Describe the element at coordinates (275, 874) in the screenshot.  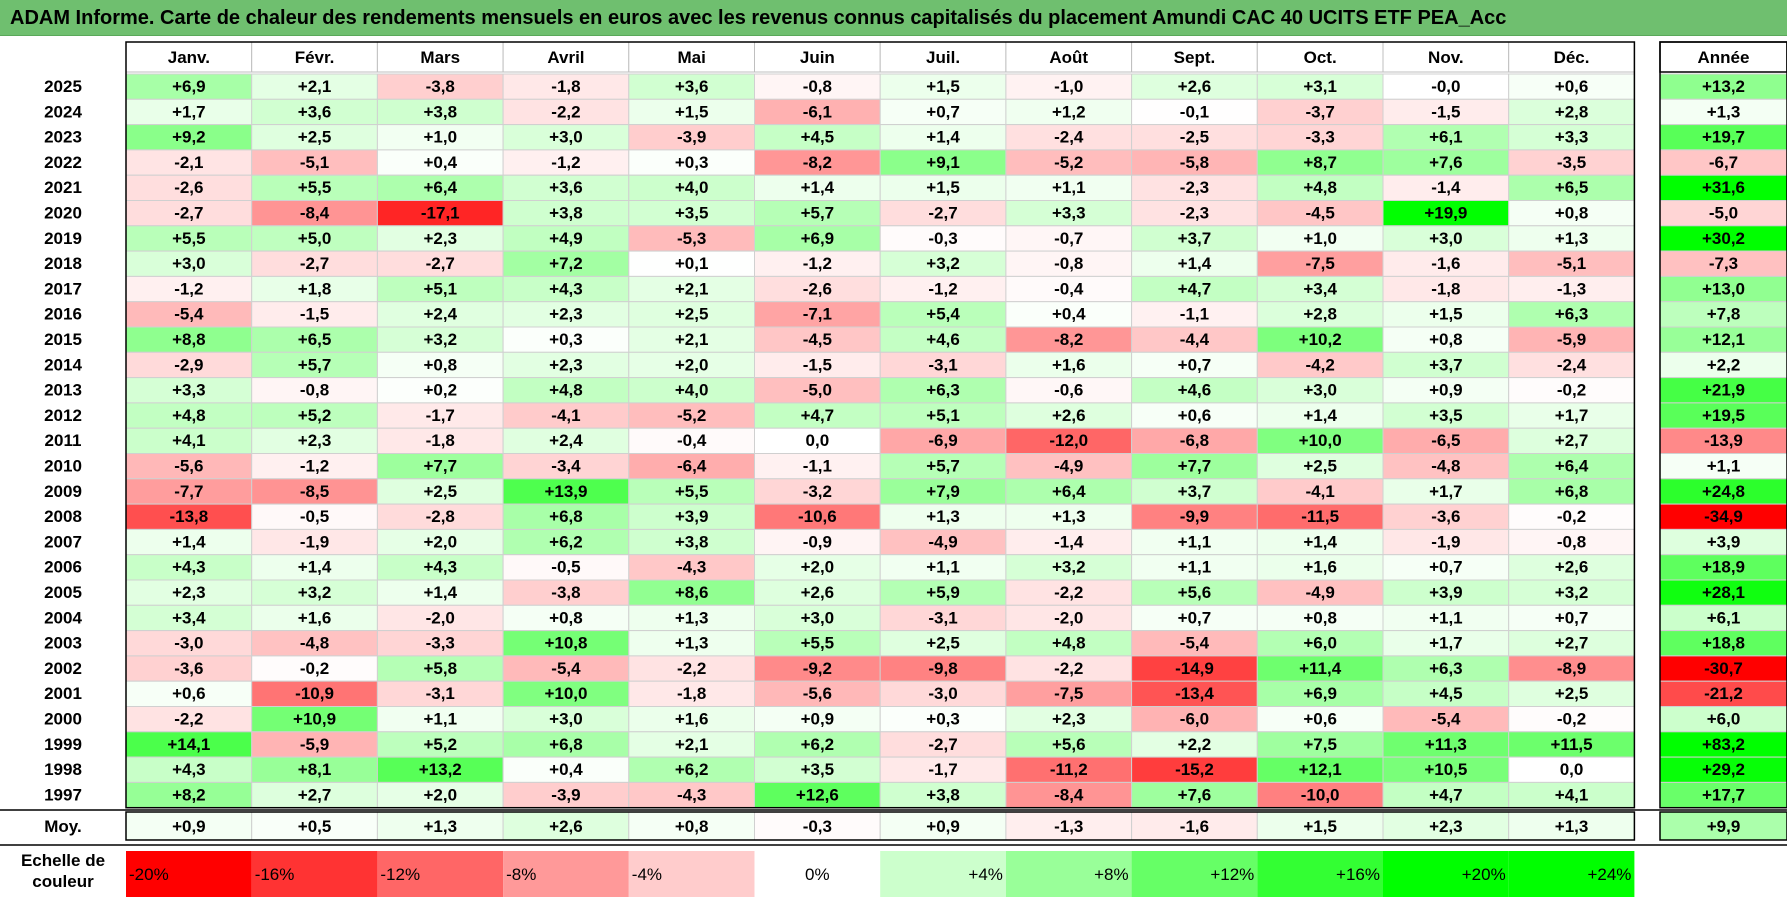
I see `scale-stop-label: -16%` at that location.